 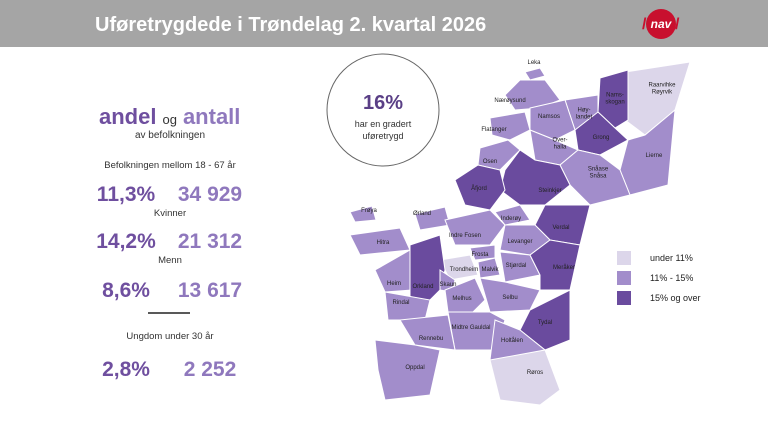 I want to click on municipality-label: Raarvihke, so click(x=662, y=86).